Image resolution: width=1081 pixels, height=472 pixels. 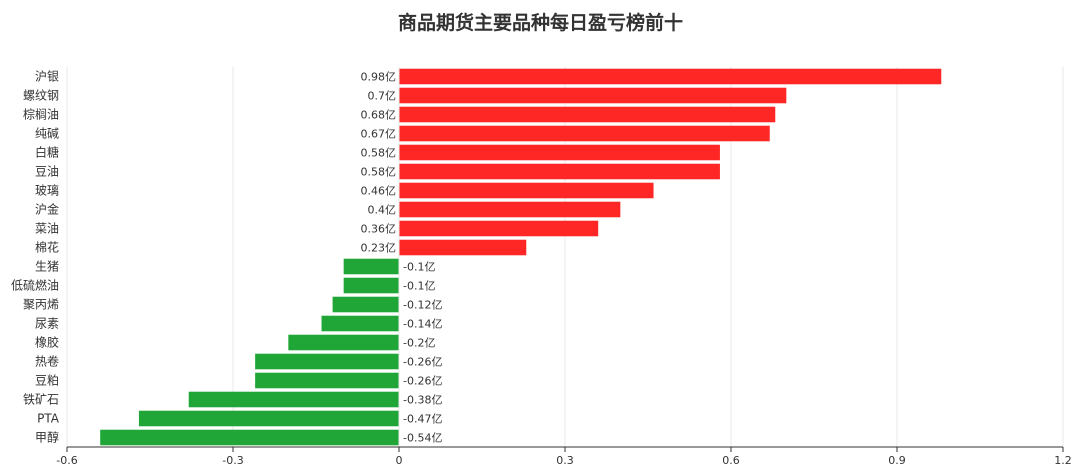 I want to click on x-tick-label: 0.9, so click(x=897, y=460).